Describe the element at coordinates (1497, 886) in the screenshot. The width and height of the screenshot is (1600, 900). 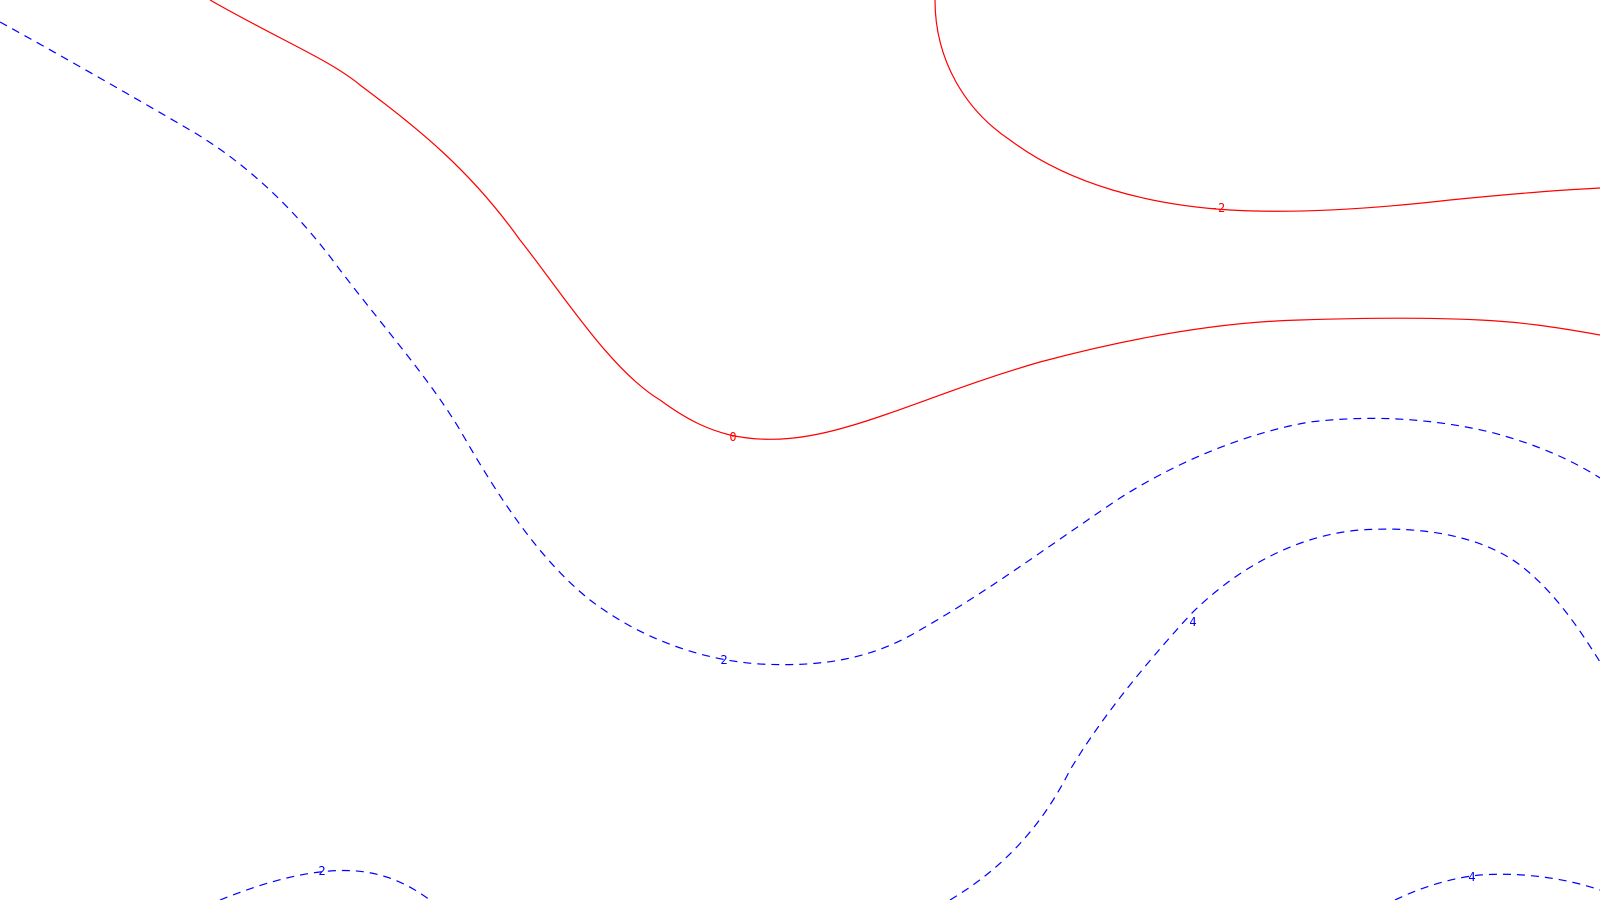
I see `contour-line-4-bottom` at that location.